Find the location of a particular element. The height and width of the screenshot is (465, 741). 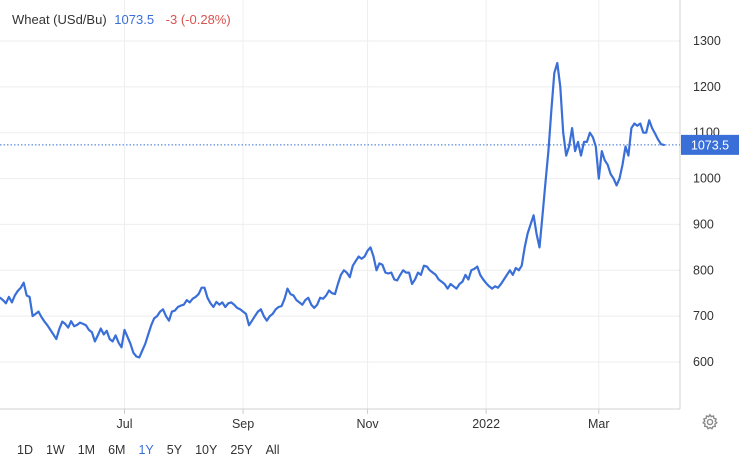

y-tick-label: 900 is located at coordinates (703, 224).